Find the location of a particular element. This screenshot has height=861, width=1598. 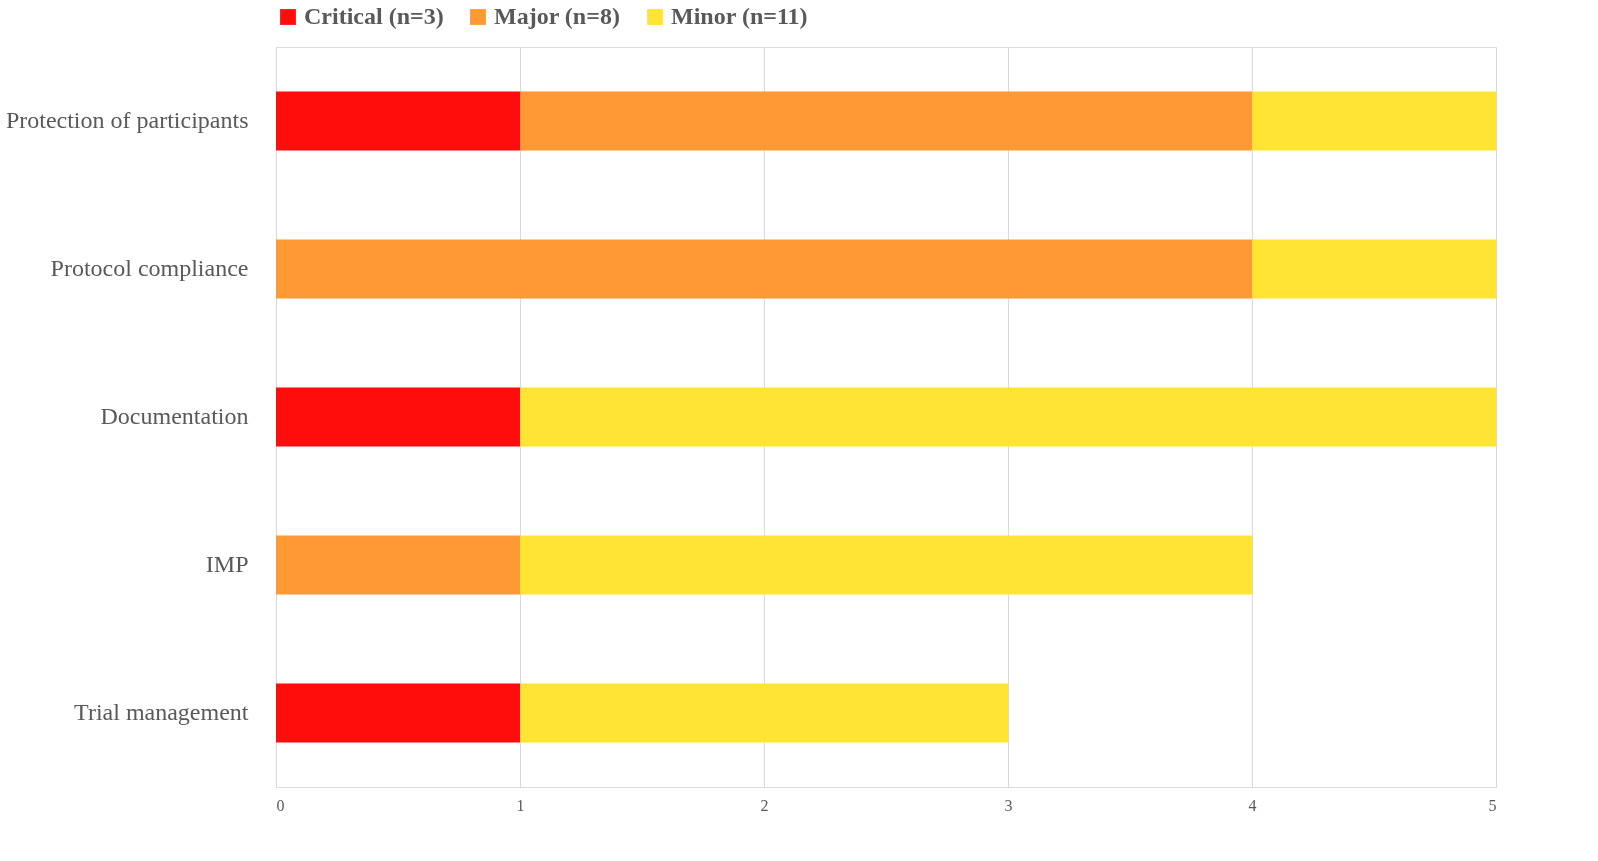

legend-label: Minor (n=11) is located at coordinates (739, 16).